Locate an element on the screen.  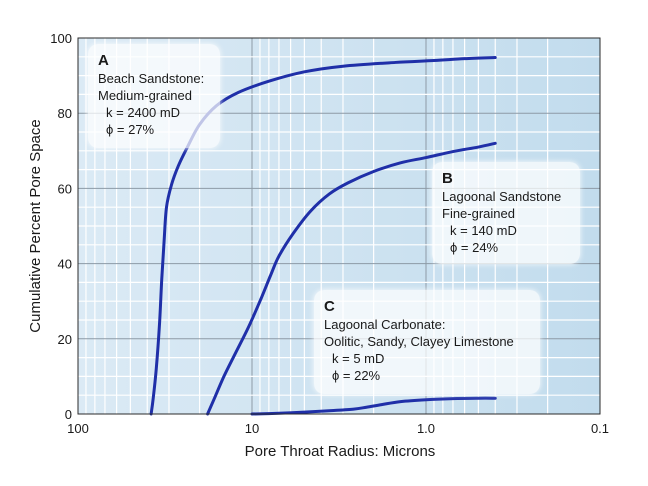
y-tick-label: 40 is located at coordinates (65, 264).